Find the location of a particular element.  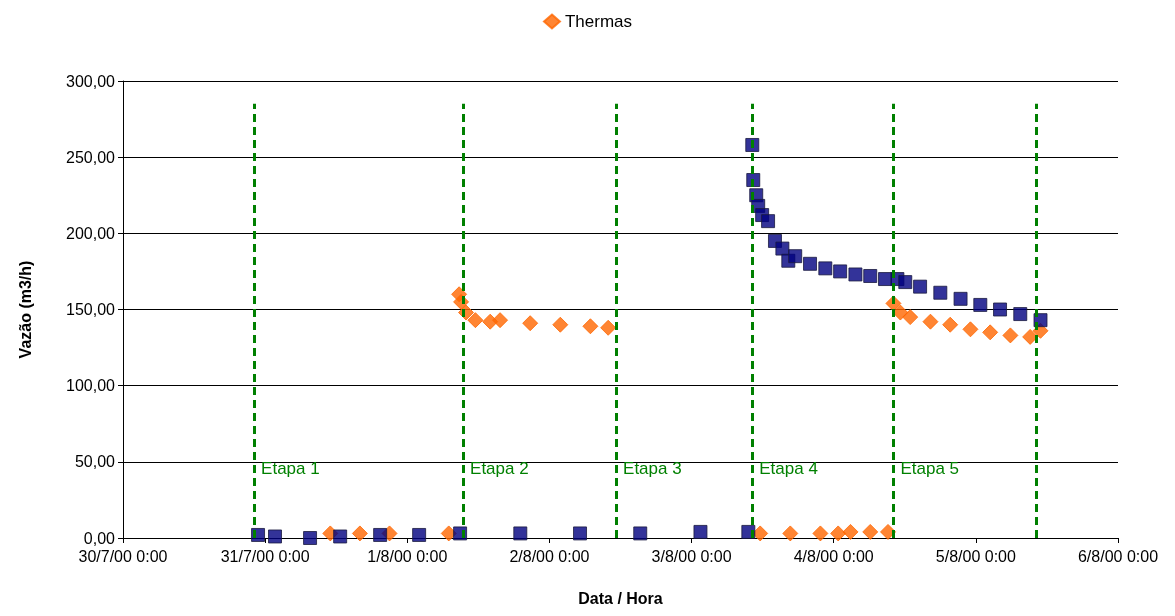

y-tick-label: 300,00 is located at coordinates (91, 81).